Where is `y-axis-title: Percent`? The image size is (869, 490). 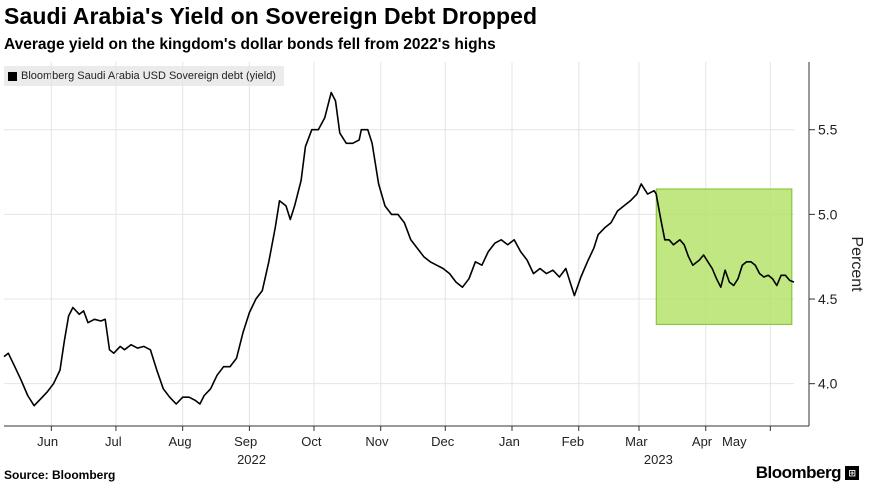 y-axis-title: Percent is located at coordinates (856, 264).